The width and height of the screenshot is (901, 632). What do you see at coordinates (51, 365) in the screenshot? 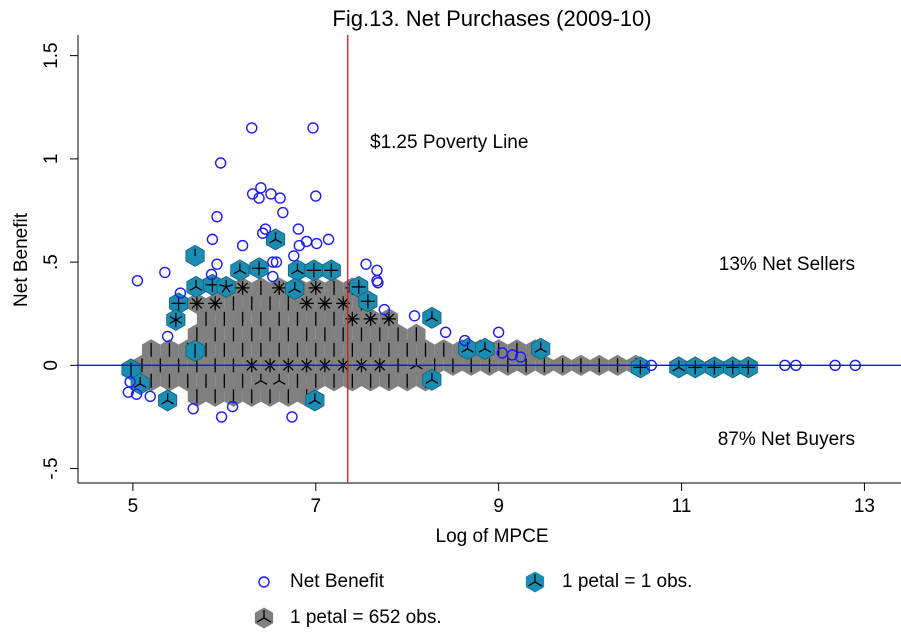
I see `y-tick-label: 0` at bounding box center [51, 365].